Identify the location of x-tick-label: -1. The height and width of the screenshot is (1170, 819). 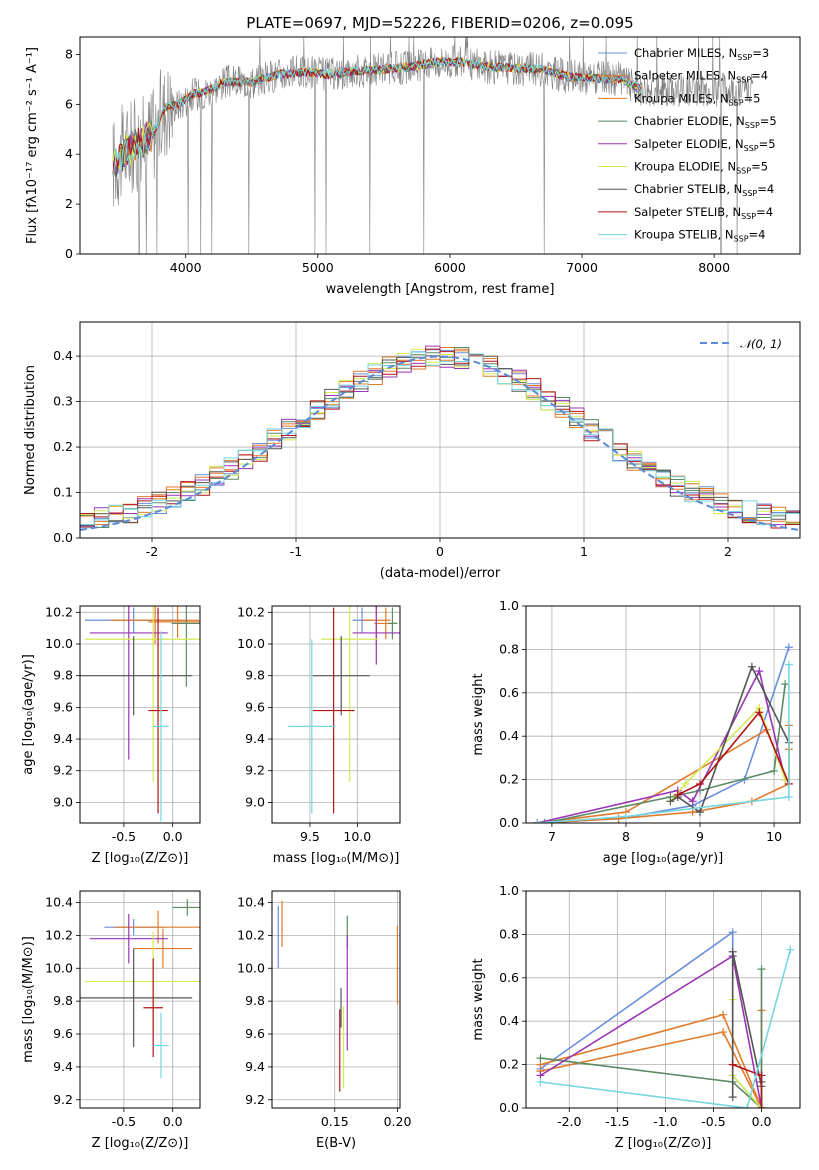
(296, 551).